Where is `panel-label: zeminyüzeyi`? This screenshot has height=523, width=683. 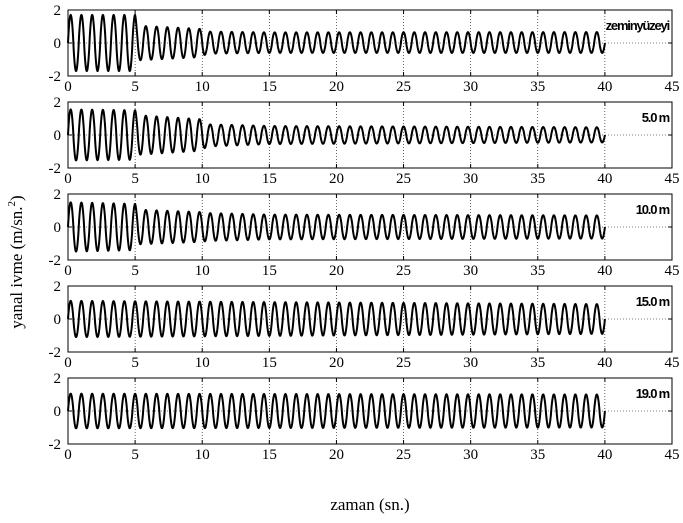 panel-label: zeminyüzeyi is located at coordinates (638, 25).